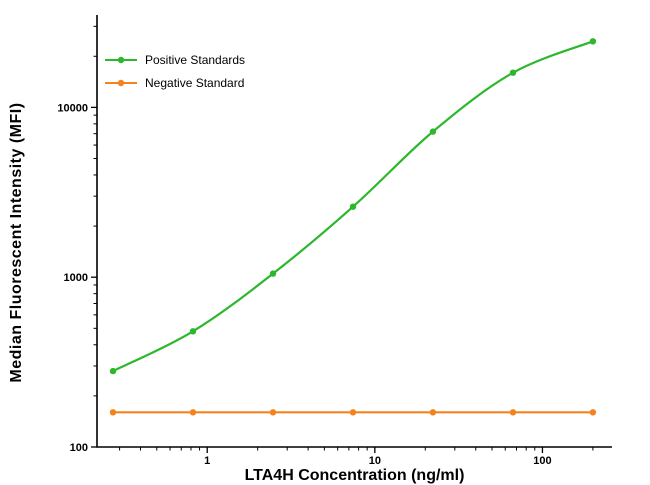 The height and width of the screenshot is (485, 650). I want to click on y-tick-label: 1000, so click(76, 278).